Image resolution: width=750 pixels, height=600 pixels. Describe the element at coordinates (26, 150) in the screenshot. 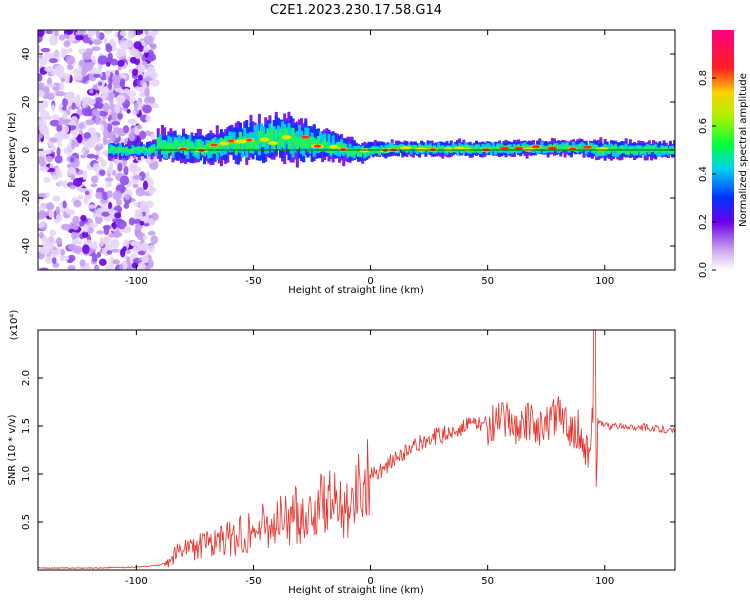

I see `spectrogram-ytick-label: 0` at that location.